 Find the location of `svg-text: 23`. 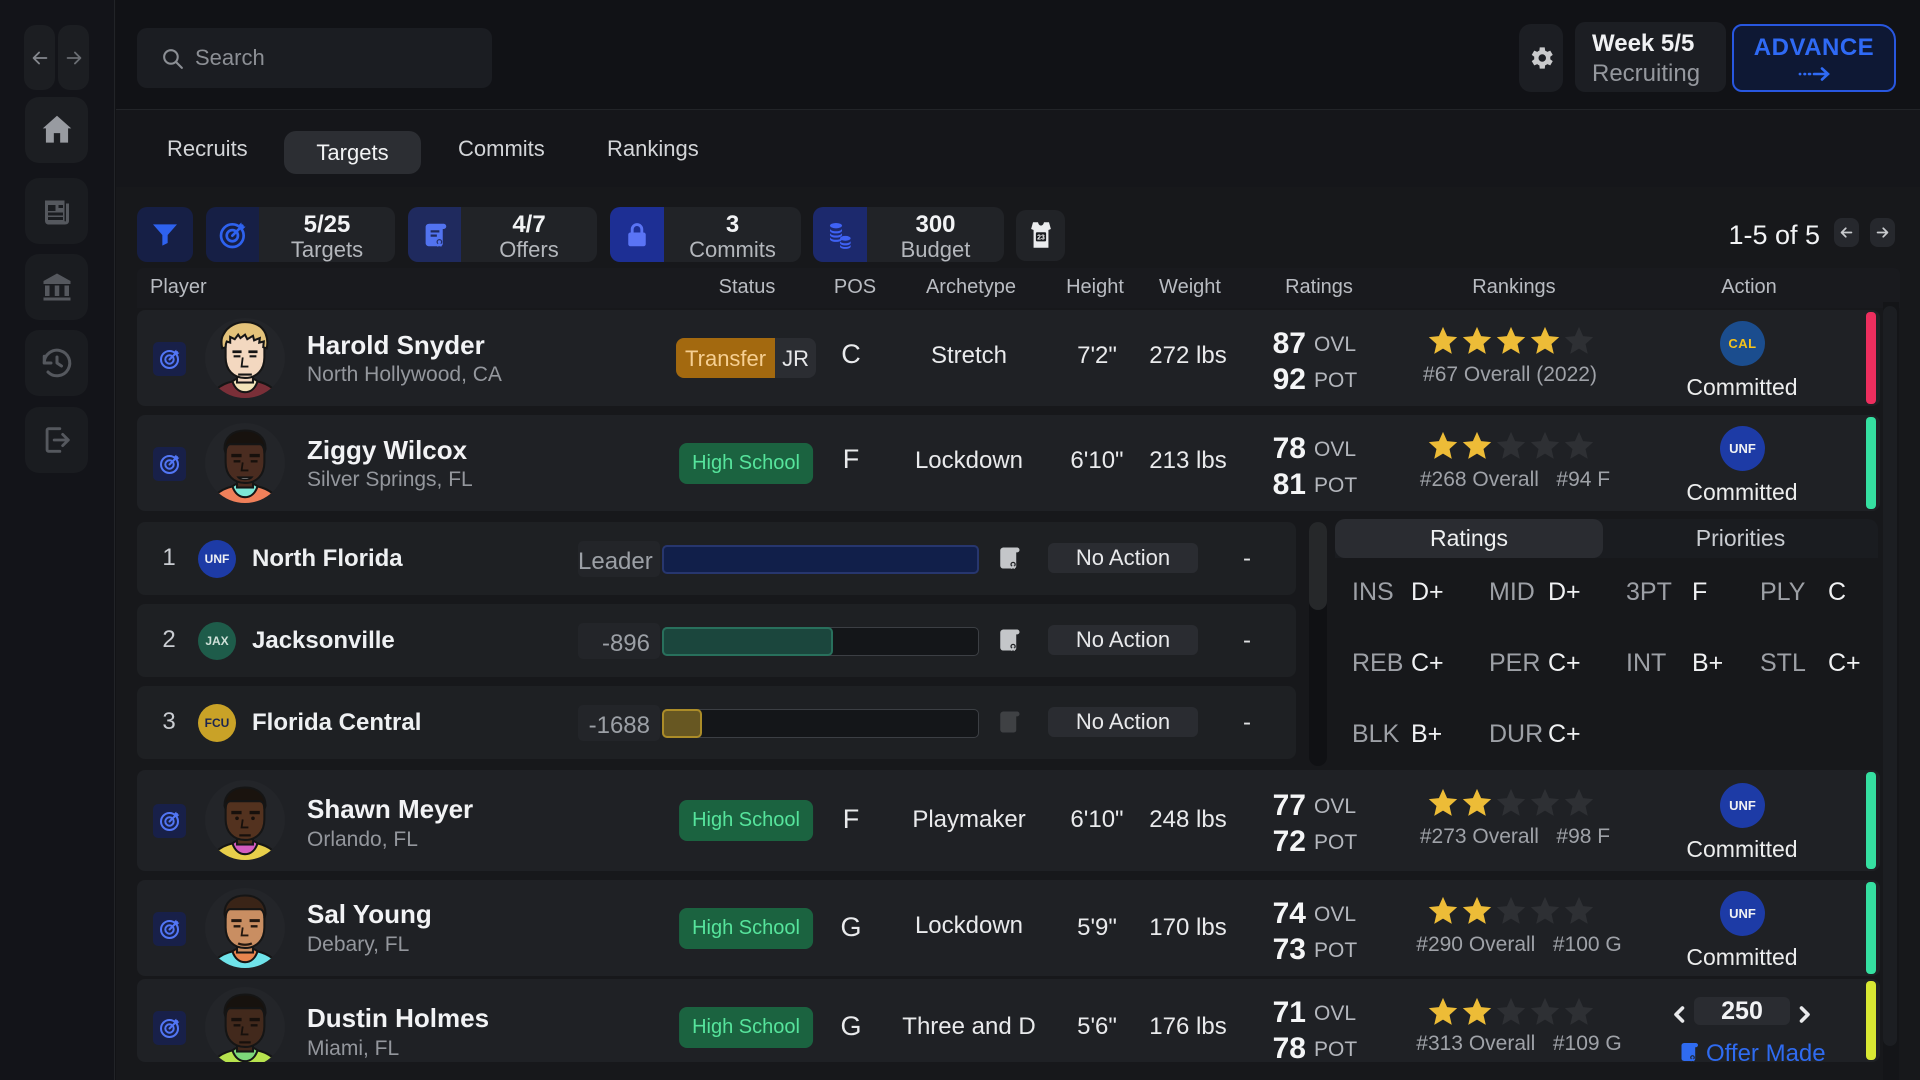

svg-text: 23 is located at coordinates (1041, 237).